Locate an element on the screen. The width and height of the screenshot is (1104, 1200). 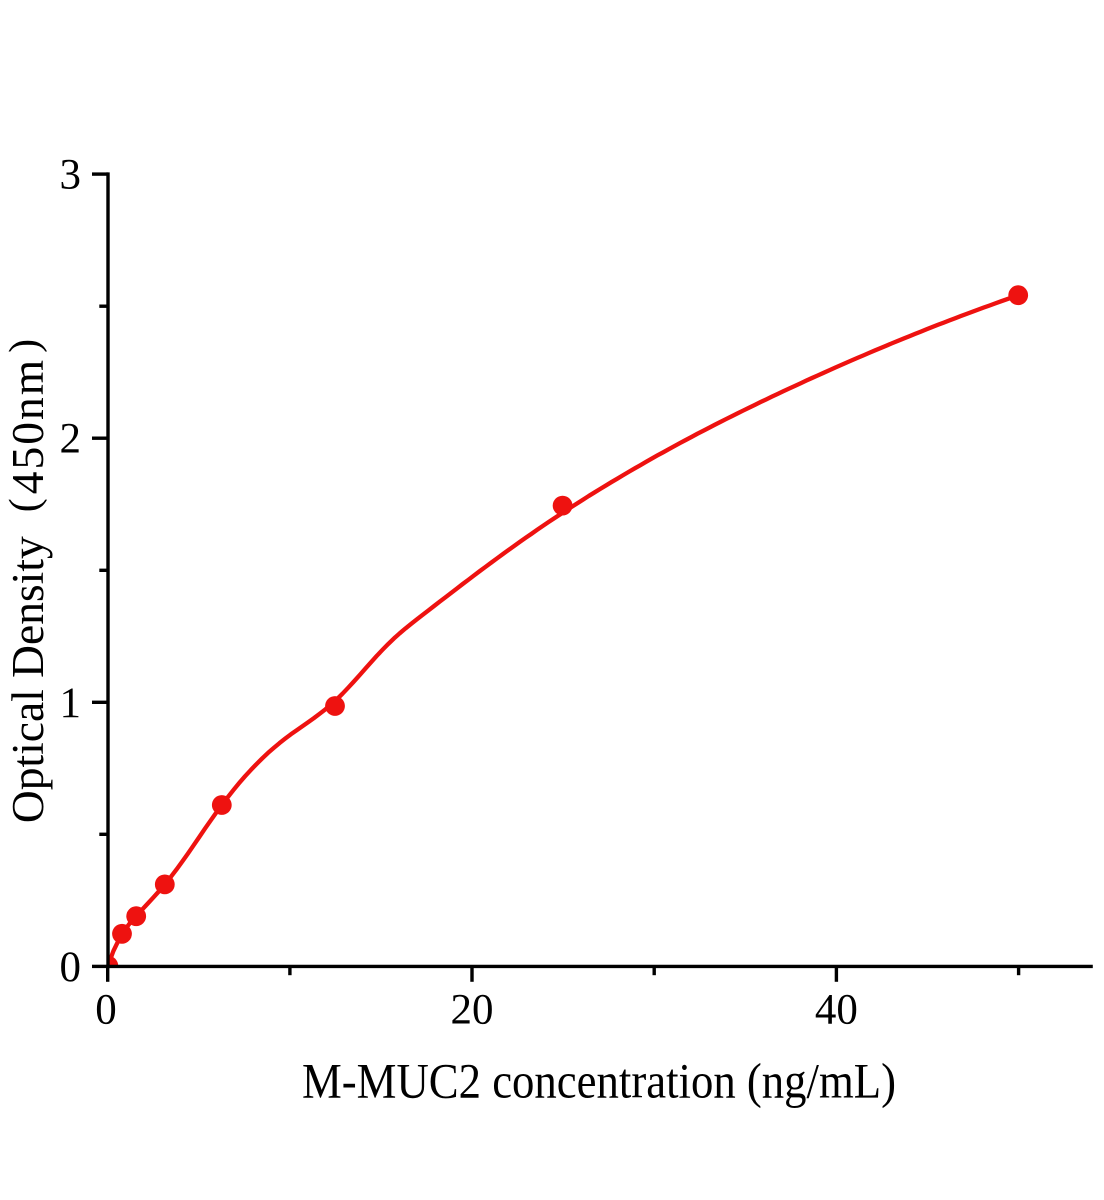
svg-text: 3 is located at coordinates (71, 175).